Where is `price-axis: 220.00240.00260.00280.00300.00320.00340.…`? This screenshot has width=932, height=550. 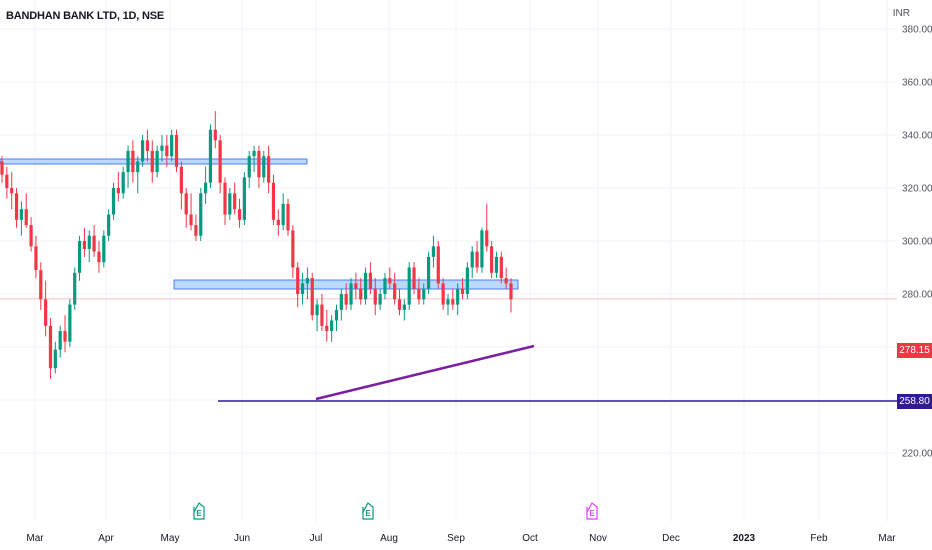 price-axis: 220.00240.00260.00280.00300.00320.00340.… is located at coordinates (917, 230).